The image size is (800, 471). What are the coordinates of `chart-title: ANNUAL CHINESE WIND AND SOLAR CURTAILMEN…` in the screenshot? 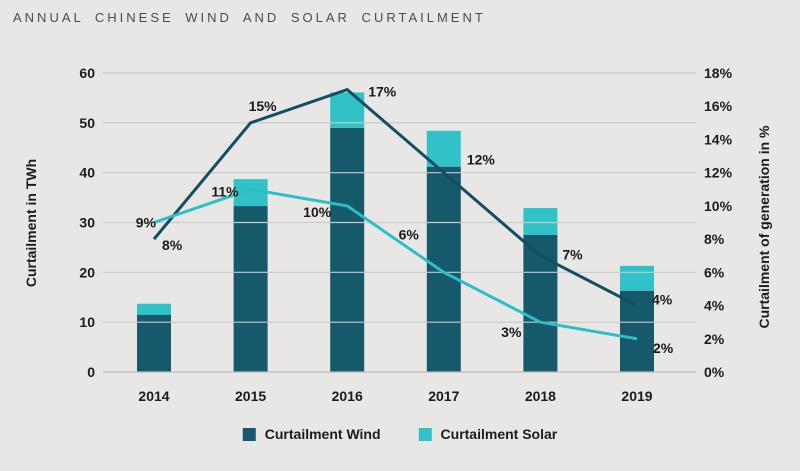 It's located at (249, 17).